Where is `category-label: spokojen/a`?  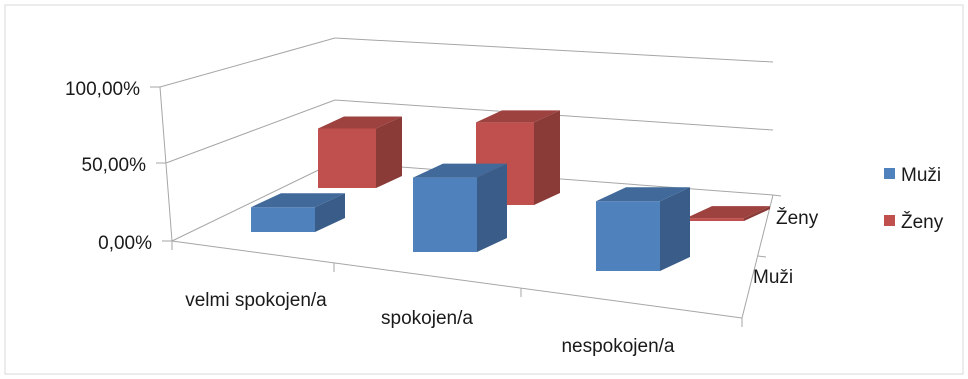
category-label: spokojen/a is located at coordinates (427, 318).